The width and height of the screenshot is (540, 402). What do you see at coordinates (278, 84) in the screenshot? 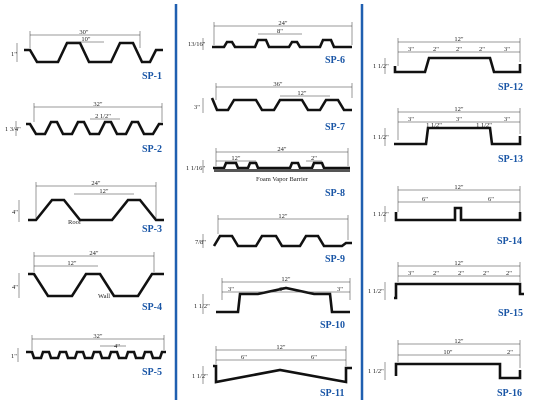
I see `sp7-dim-width: 36"` at bounding box center [278, 84].